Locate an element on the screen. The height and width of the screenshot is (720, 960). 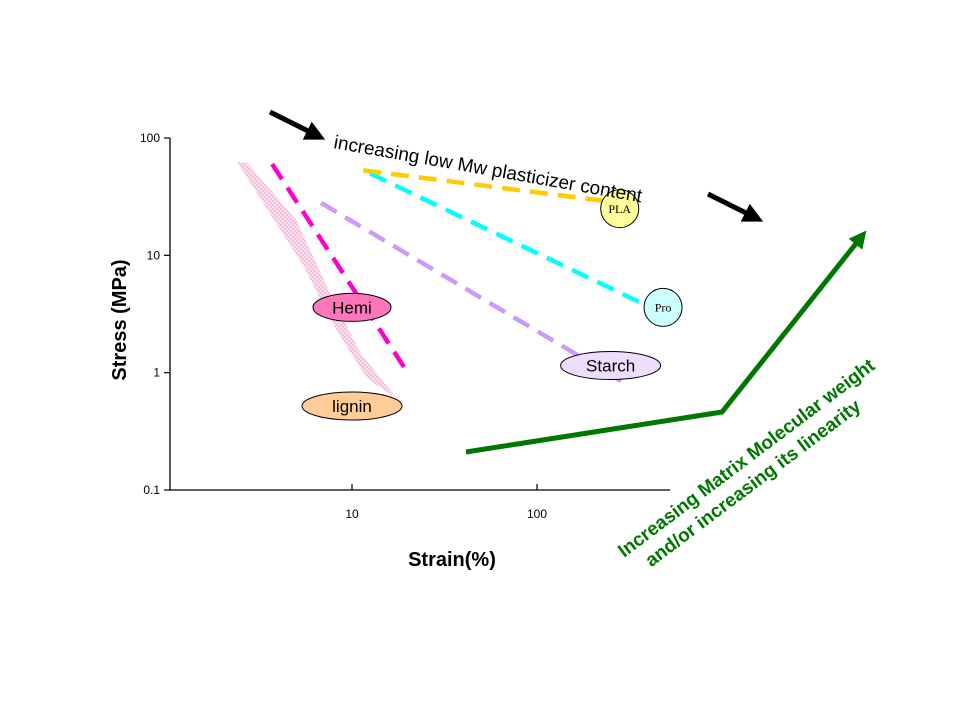
label-lignin-text: lignin is located at coordinates (352, 406).